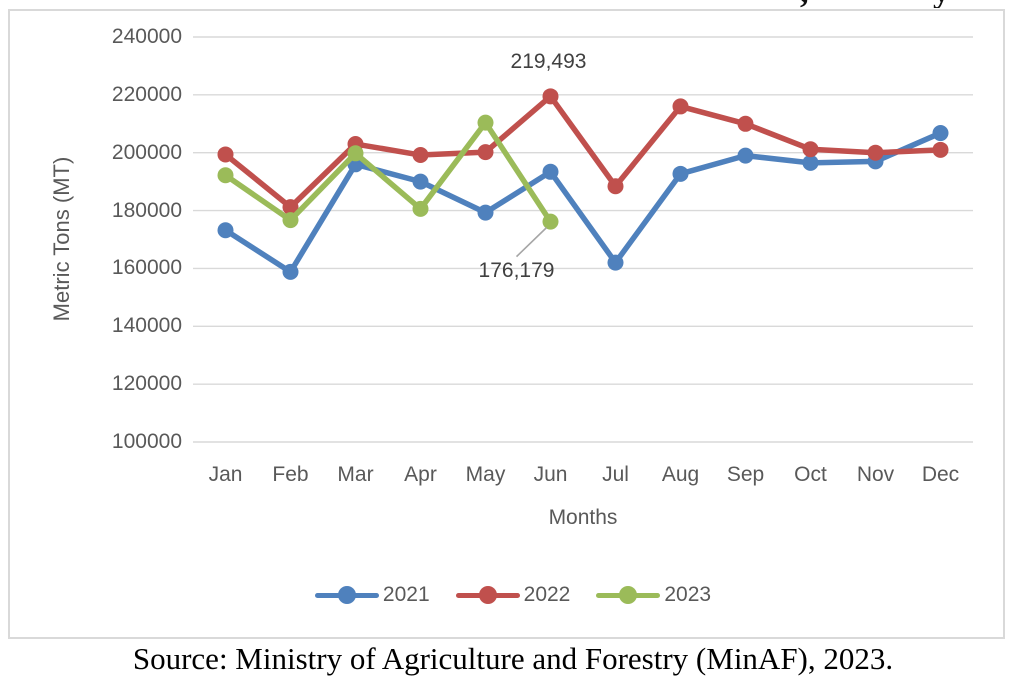 This screenshot has width=1026, height=694. Describe the element at coordinates (146, 268) in the screenshot. I see `y-axis-tick-label: 160000` at that location.